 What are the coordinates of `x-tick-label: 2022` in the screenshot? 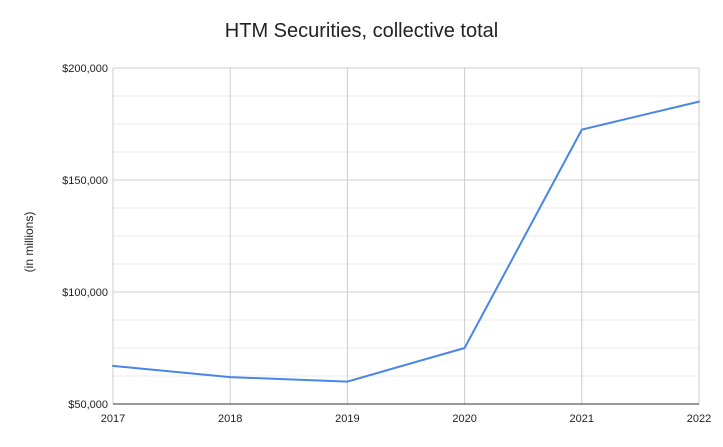 It's located at (699, 419).